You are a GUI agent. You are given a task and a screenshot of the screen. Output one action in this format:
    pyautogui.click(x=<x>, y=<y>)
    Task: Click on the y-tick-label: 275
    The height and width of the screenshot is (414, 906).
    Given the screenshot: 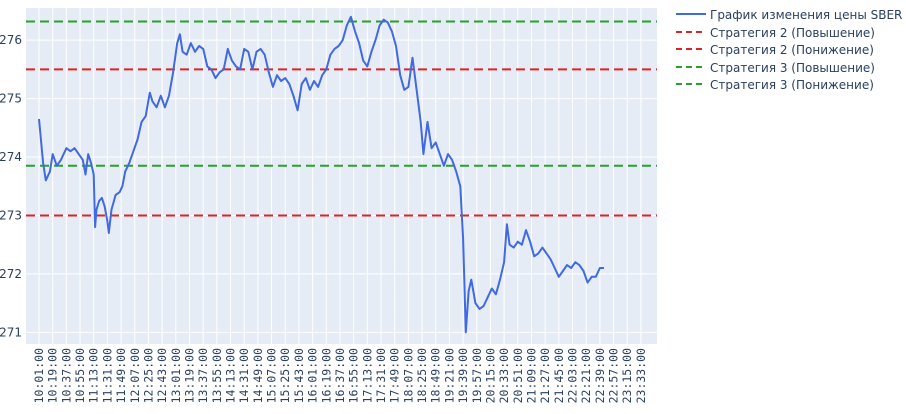 What is the action you would take?
    pyautogui.click(x=11, y=99)
    